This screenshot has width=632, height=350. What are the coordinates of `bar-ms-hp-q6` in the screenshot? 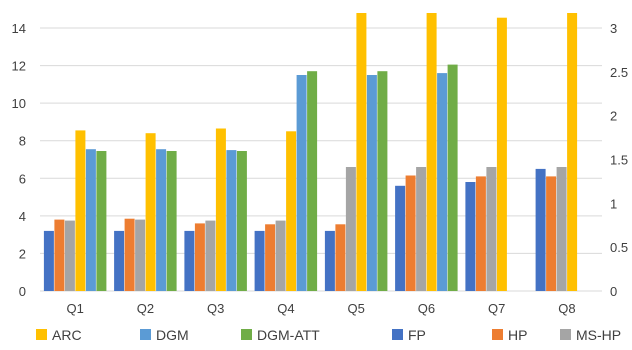 It's located at (421, 229).